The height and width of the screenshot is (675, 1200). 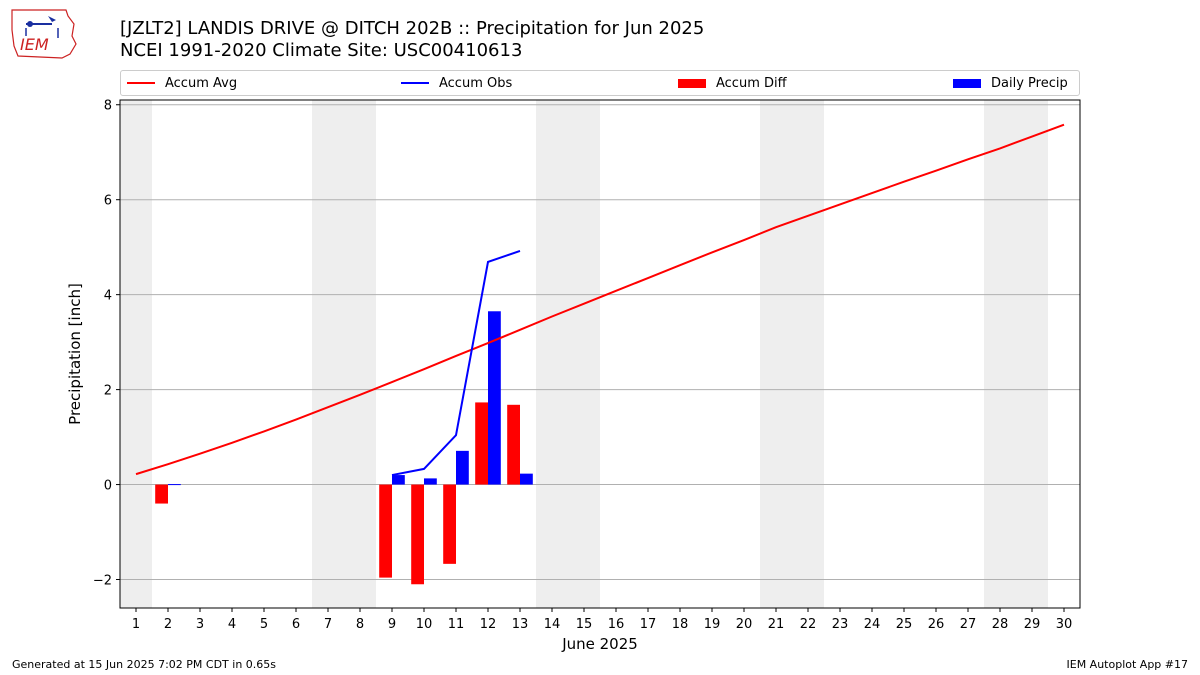 What do you see at coordinates (552, 624) in the screenshot?
I see `x-tick-label: 14` at bounding box center [552, 624].